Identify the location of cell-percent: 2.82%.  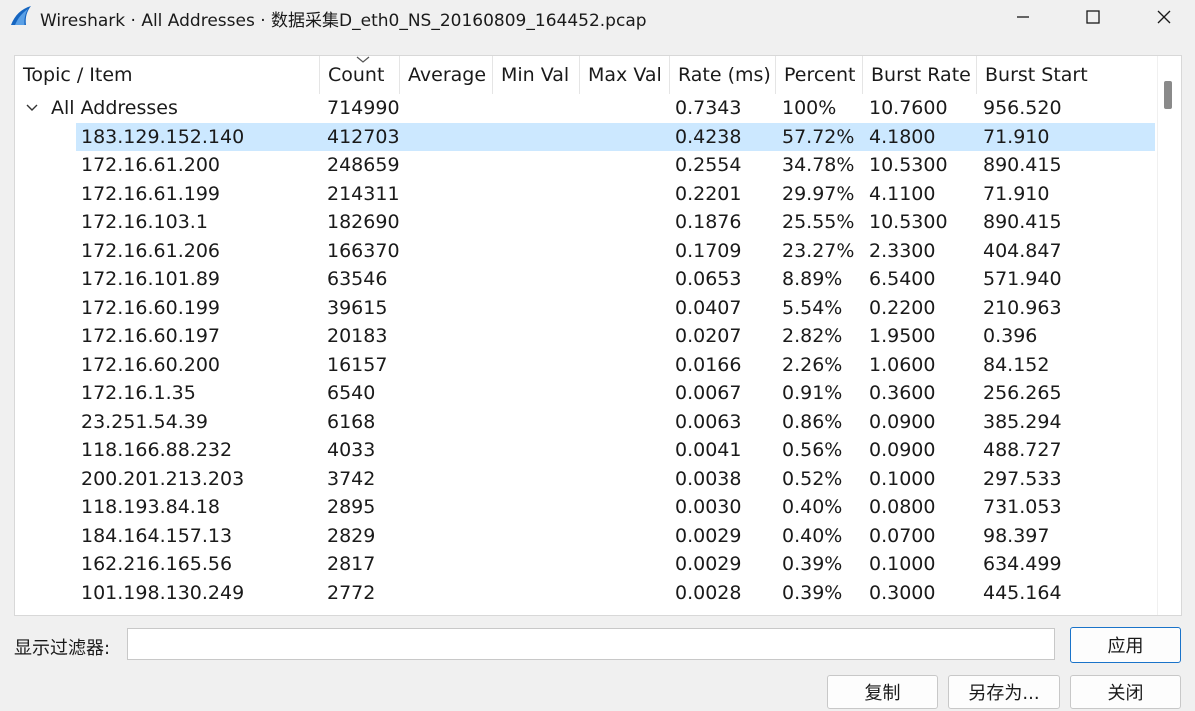
(812, 336).